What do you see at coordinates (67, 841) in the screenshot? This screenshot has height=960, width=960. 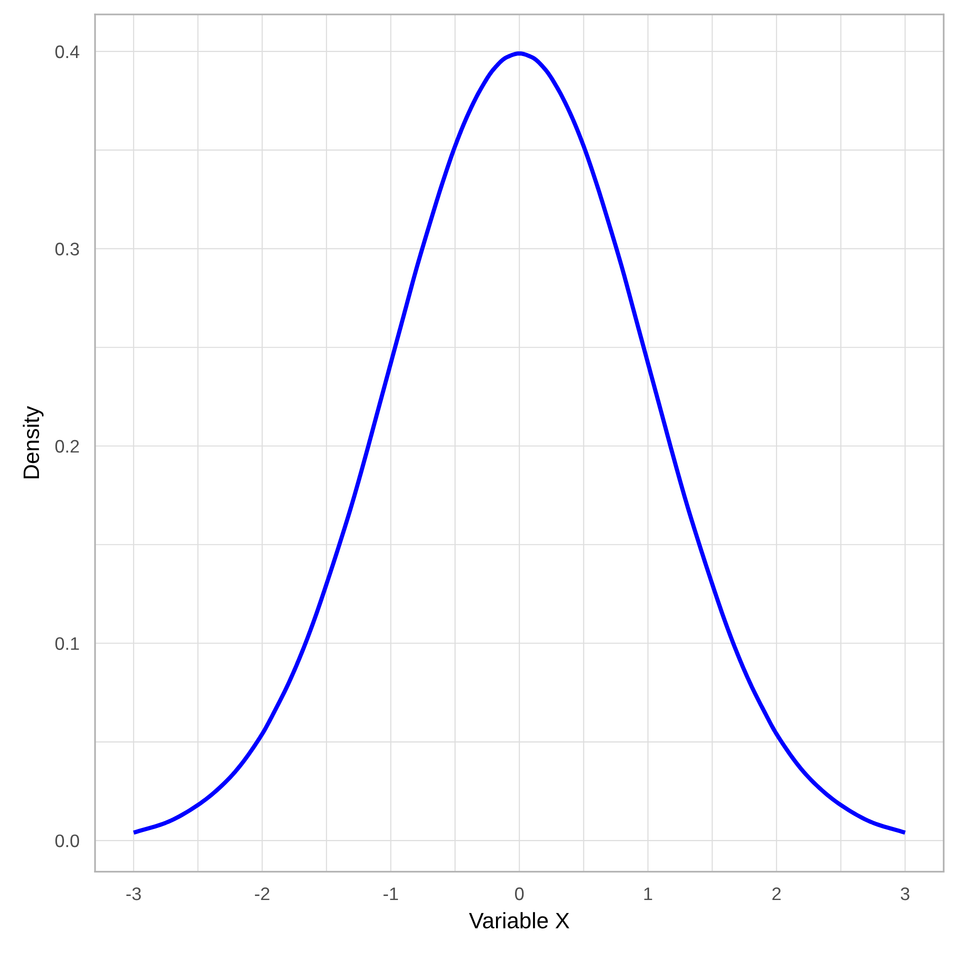 I see `y-tick-label: 0.0` at bounding box center [67, 841].